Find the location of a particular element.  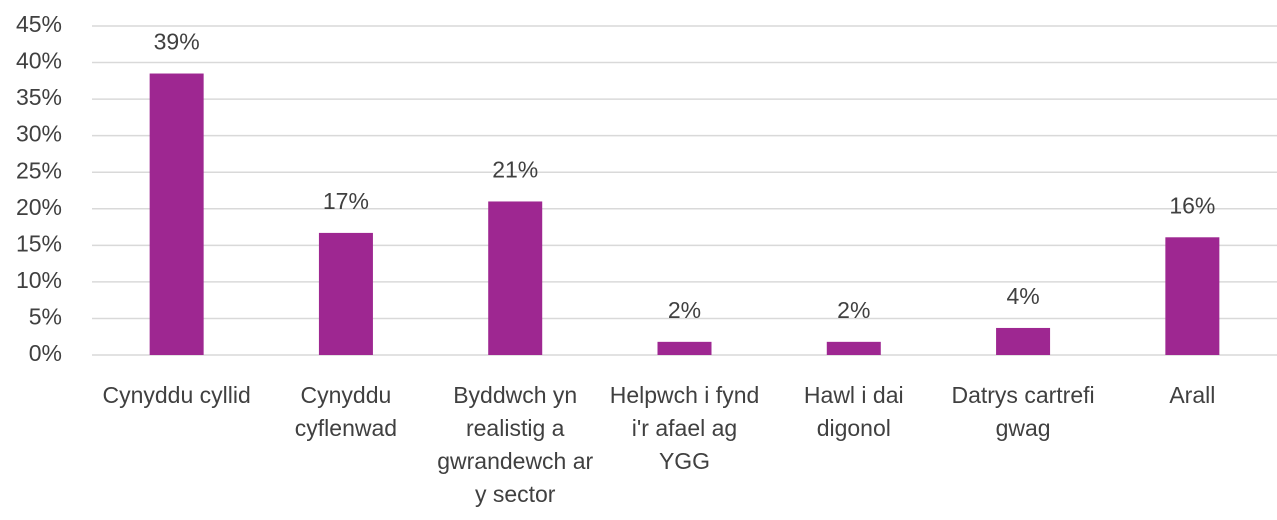

x-tick-label: Hawl i dai digonol is located at coordinates (853, 411).